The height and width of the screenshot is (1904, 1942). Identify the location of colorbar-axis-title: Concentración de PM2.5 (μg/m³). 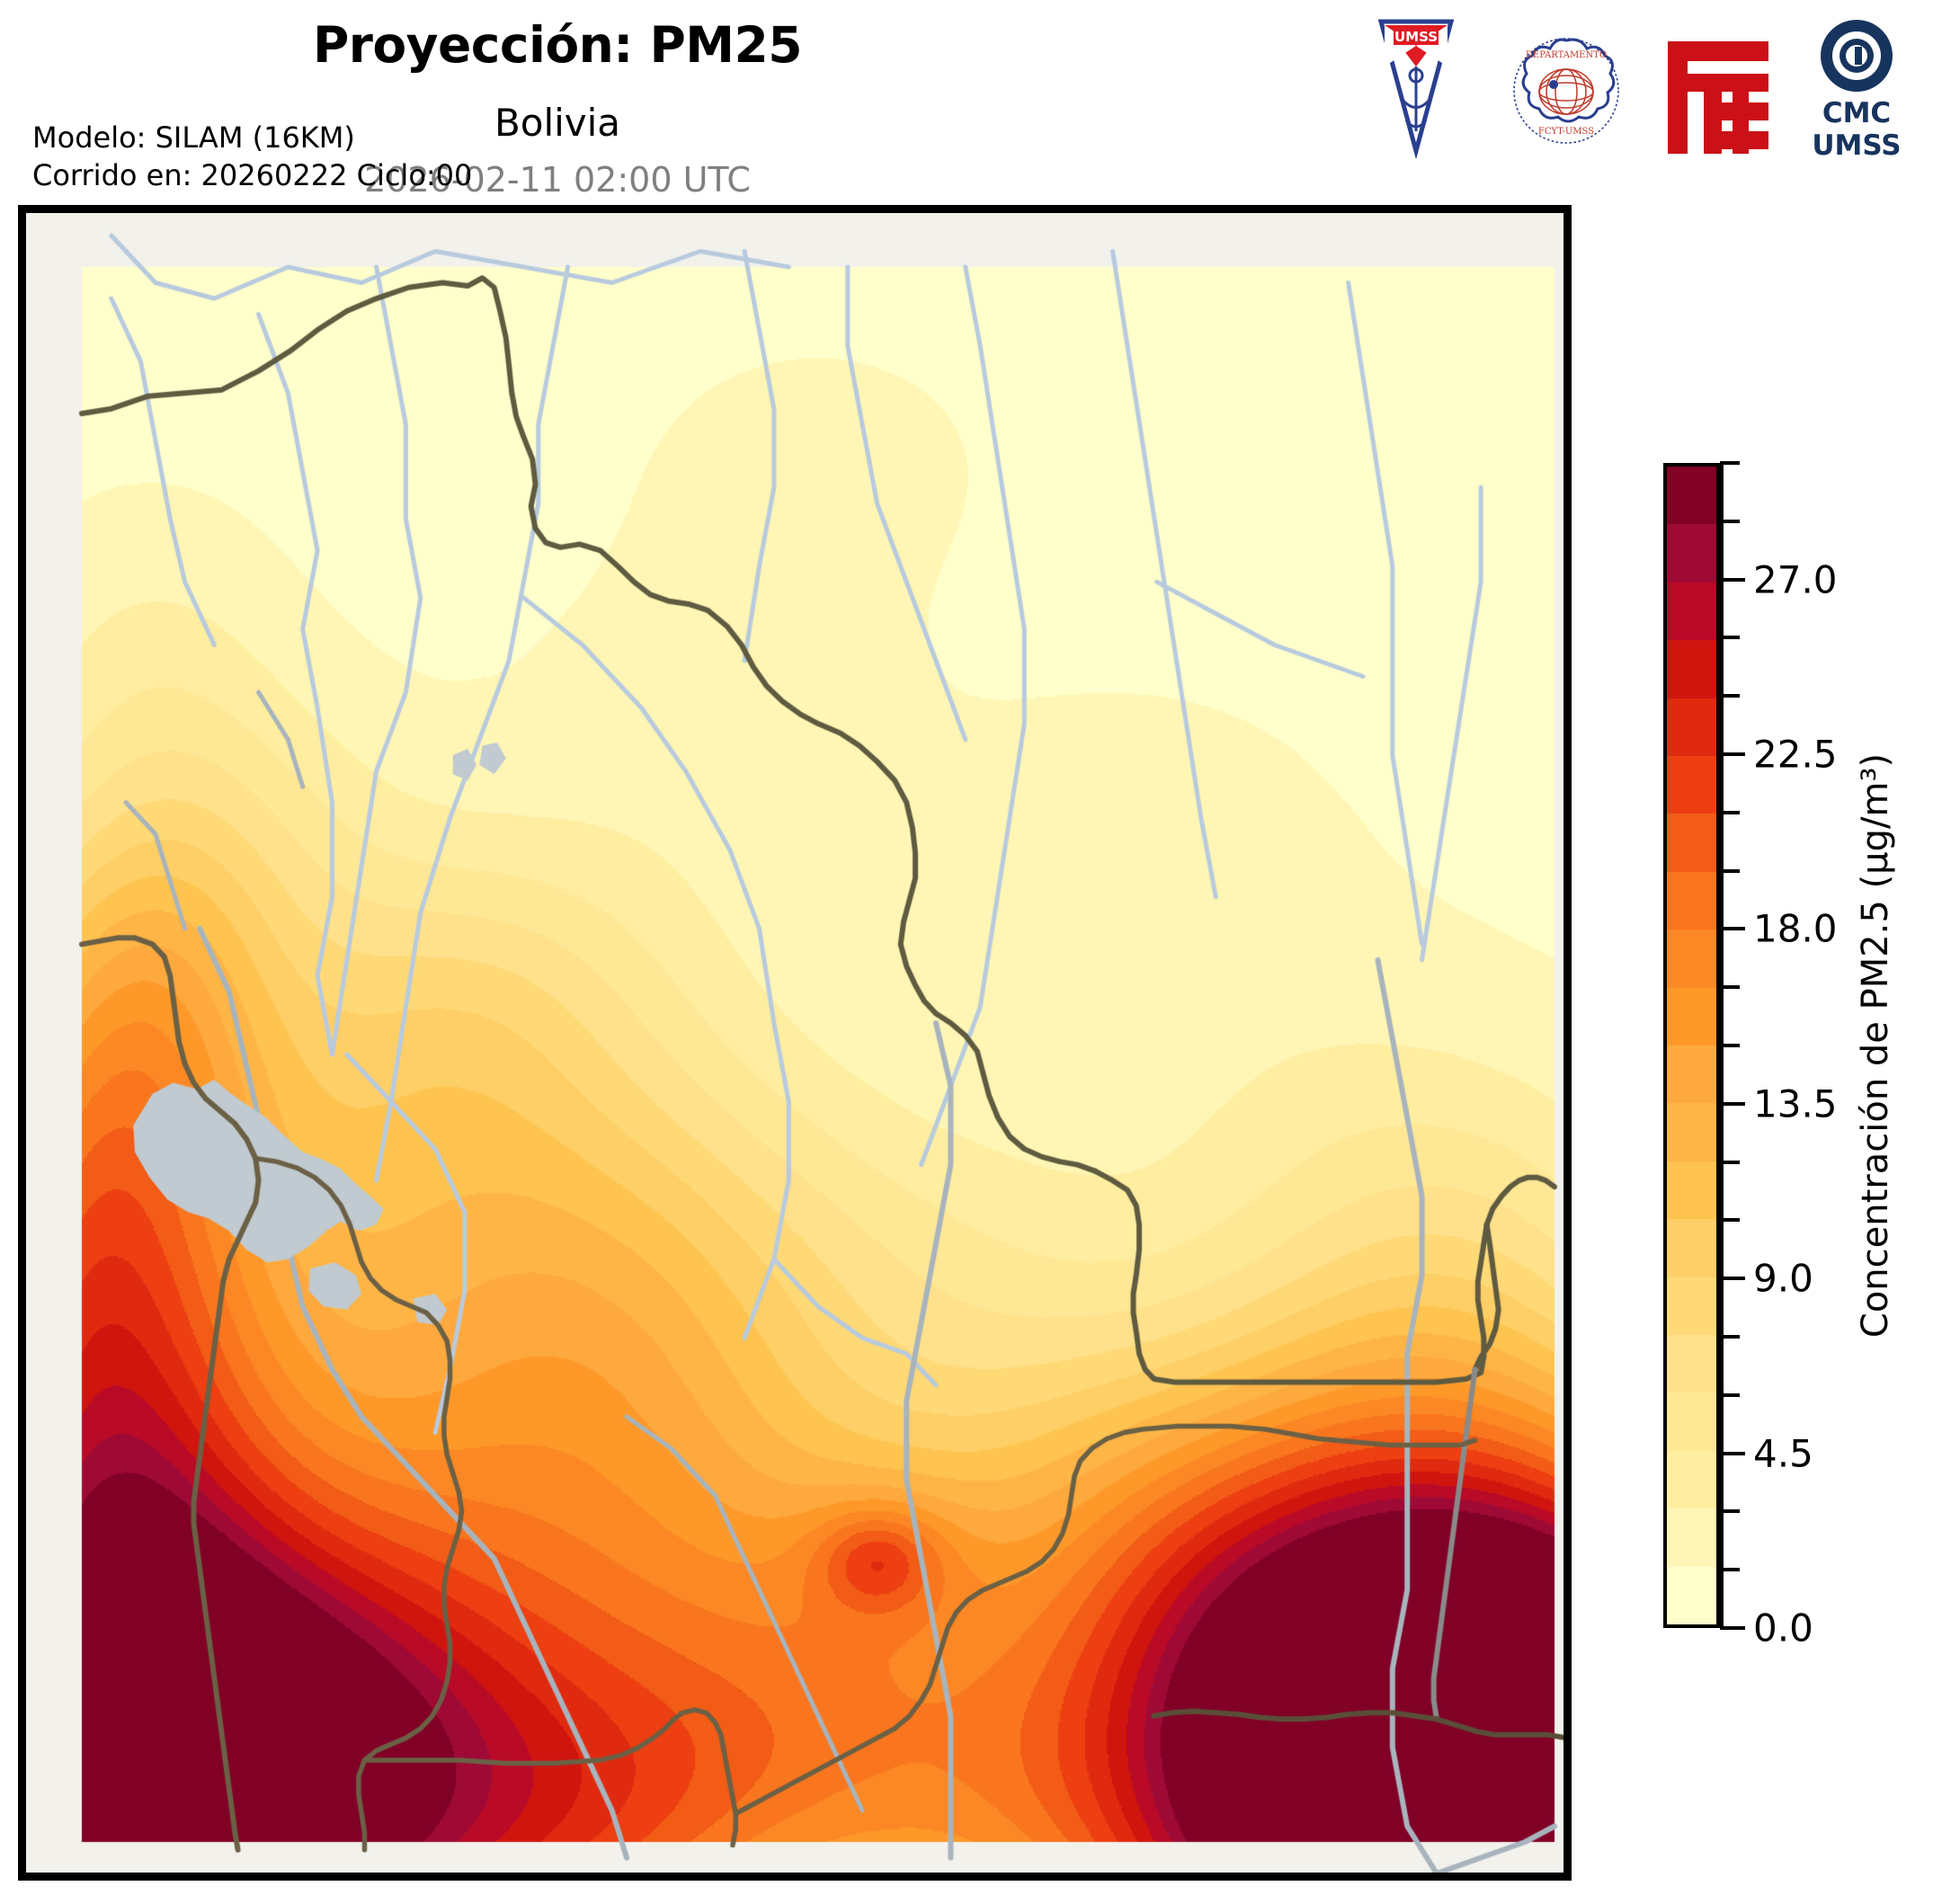
(1876, 1045).